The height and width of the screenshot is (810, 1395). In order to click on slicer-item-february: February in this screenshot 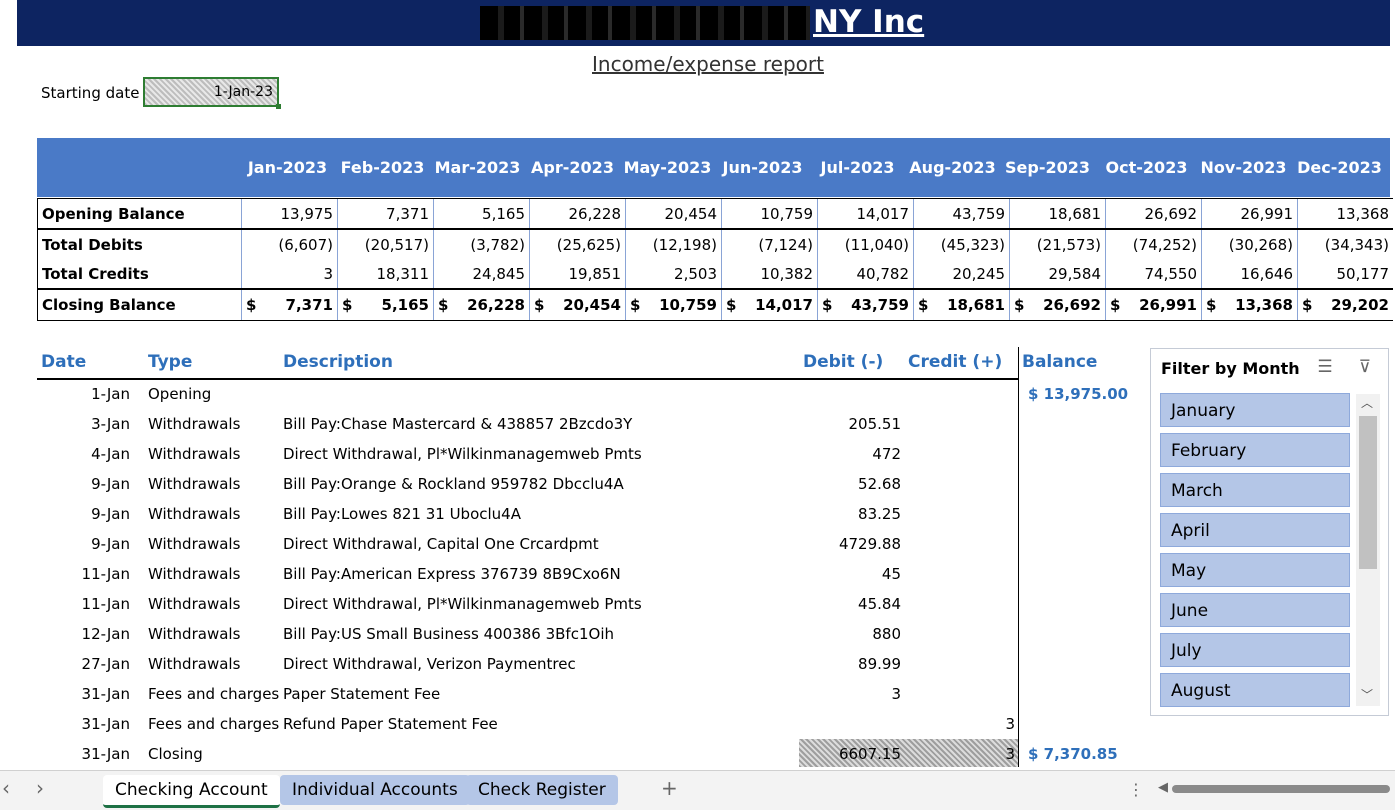, I will do `click(1255, 450)`.